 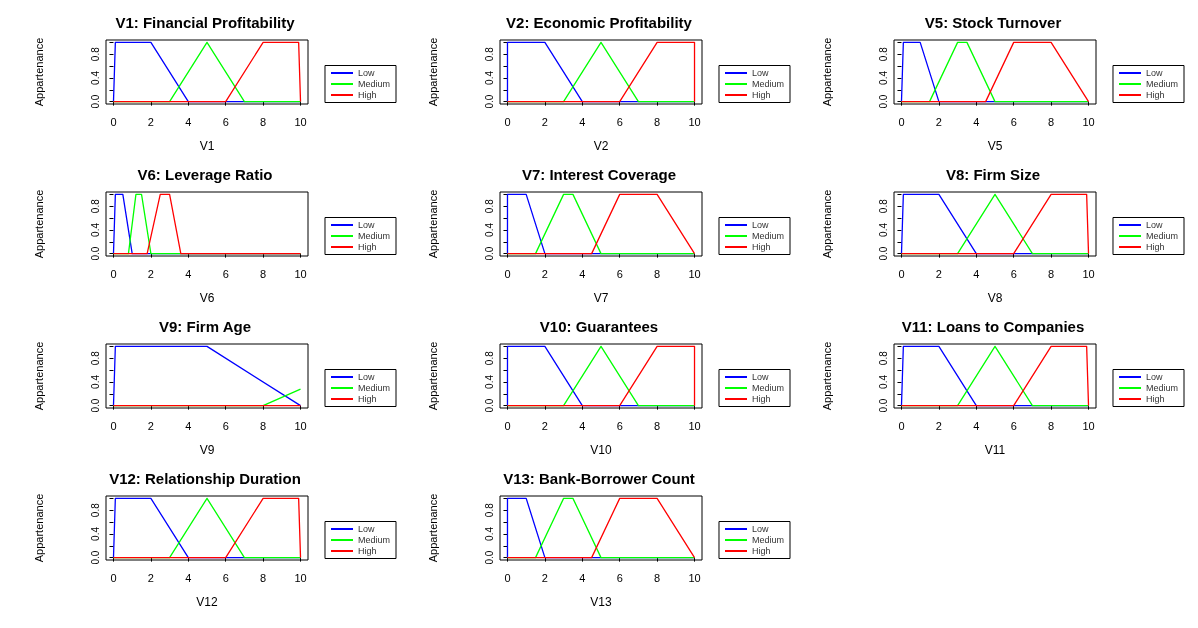 What do you see at coordinates (205, 478) in the screenshot?
I see `chart-title: V12: Relationship Duration` at bounding box center [205, 478].